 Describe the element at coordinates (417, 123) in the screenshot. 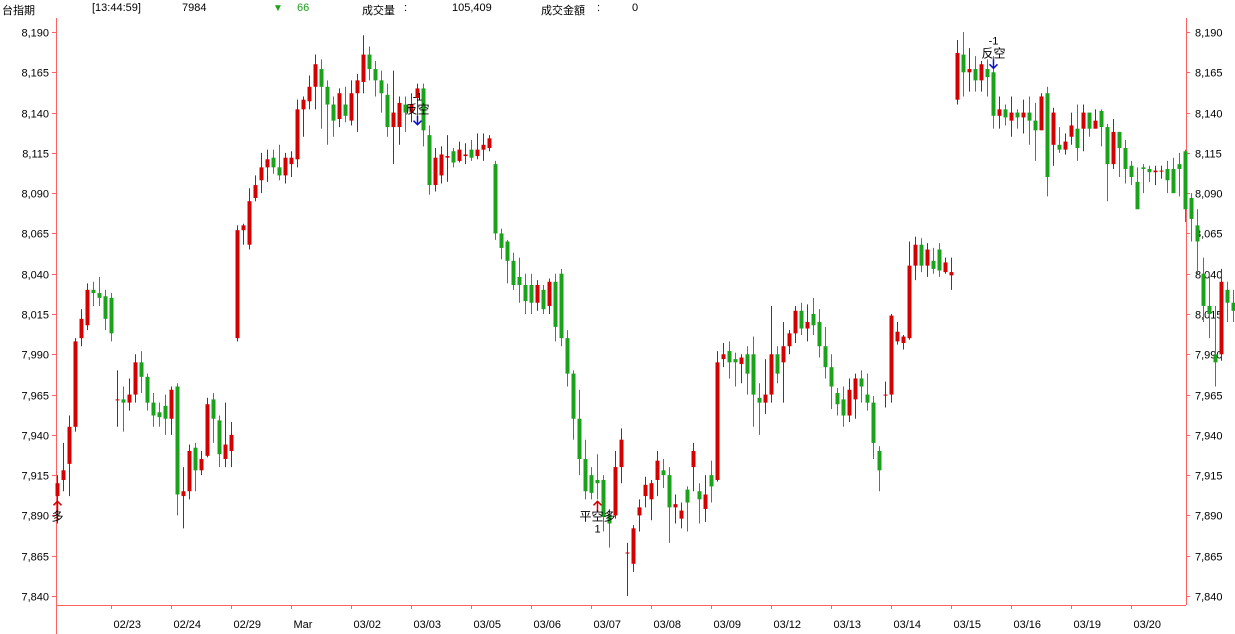

I see `down-arrow-icon` at that location.